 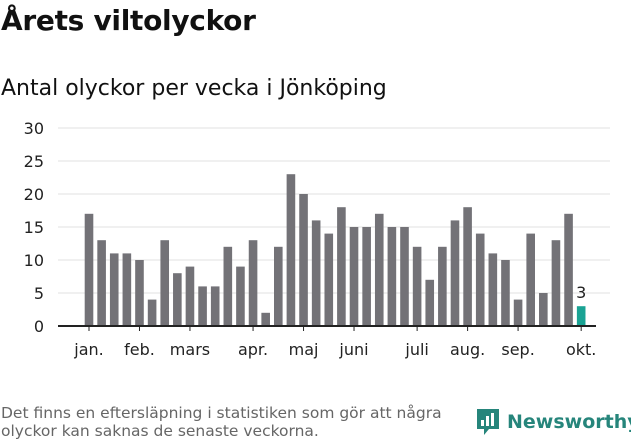 I want to click on y-tick-label: 0, so click(x=39, y=326).